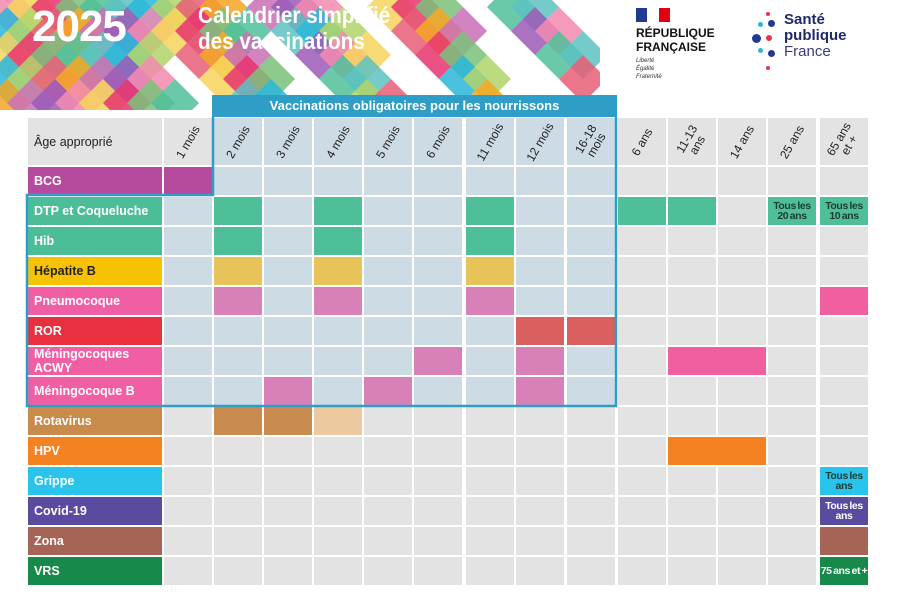 The height and width of the screenshot is (600, 900). What do you see at coordinates (692, 141) in the screenshot?
I see `column-header: 11-13 ans` at bounding box center [692, 141].